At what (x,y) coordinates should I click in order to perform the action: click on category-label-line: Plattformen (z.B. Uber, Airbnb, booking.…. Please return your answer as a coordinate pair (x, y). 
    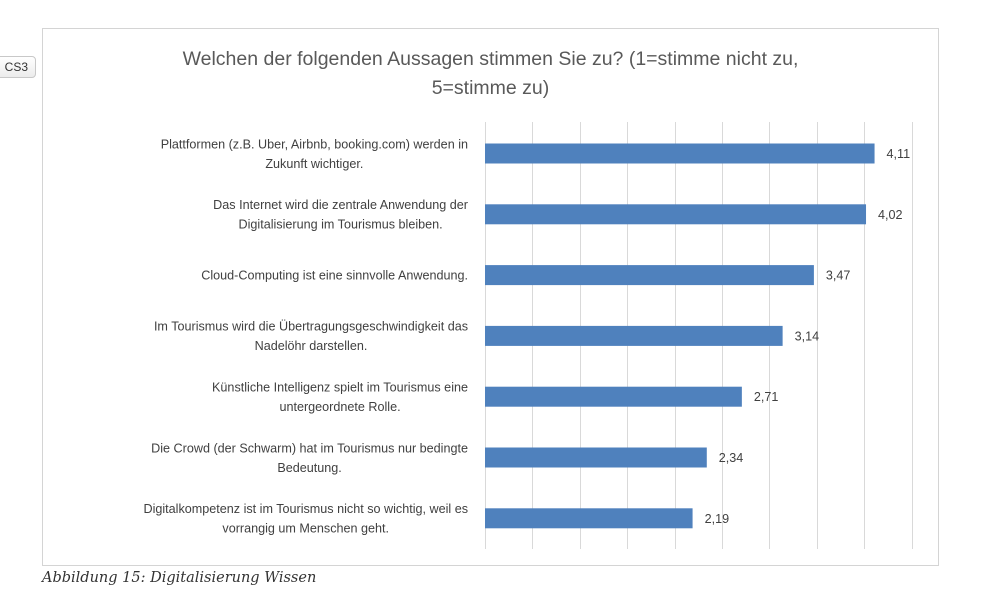
    Looking at the image, I should click on (314, 144).